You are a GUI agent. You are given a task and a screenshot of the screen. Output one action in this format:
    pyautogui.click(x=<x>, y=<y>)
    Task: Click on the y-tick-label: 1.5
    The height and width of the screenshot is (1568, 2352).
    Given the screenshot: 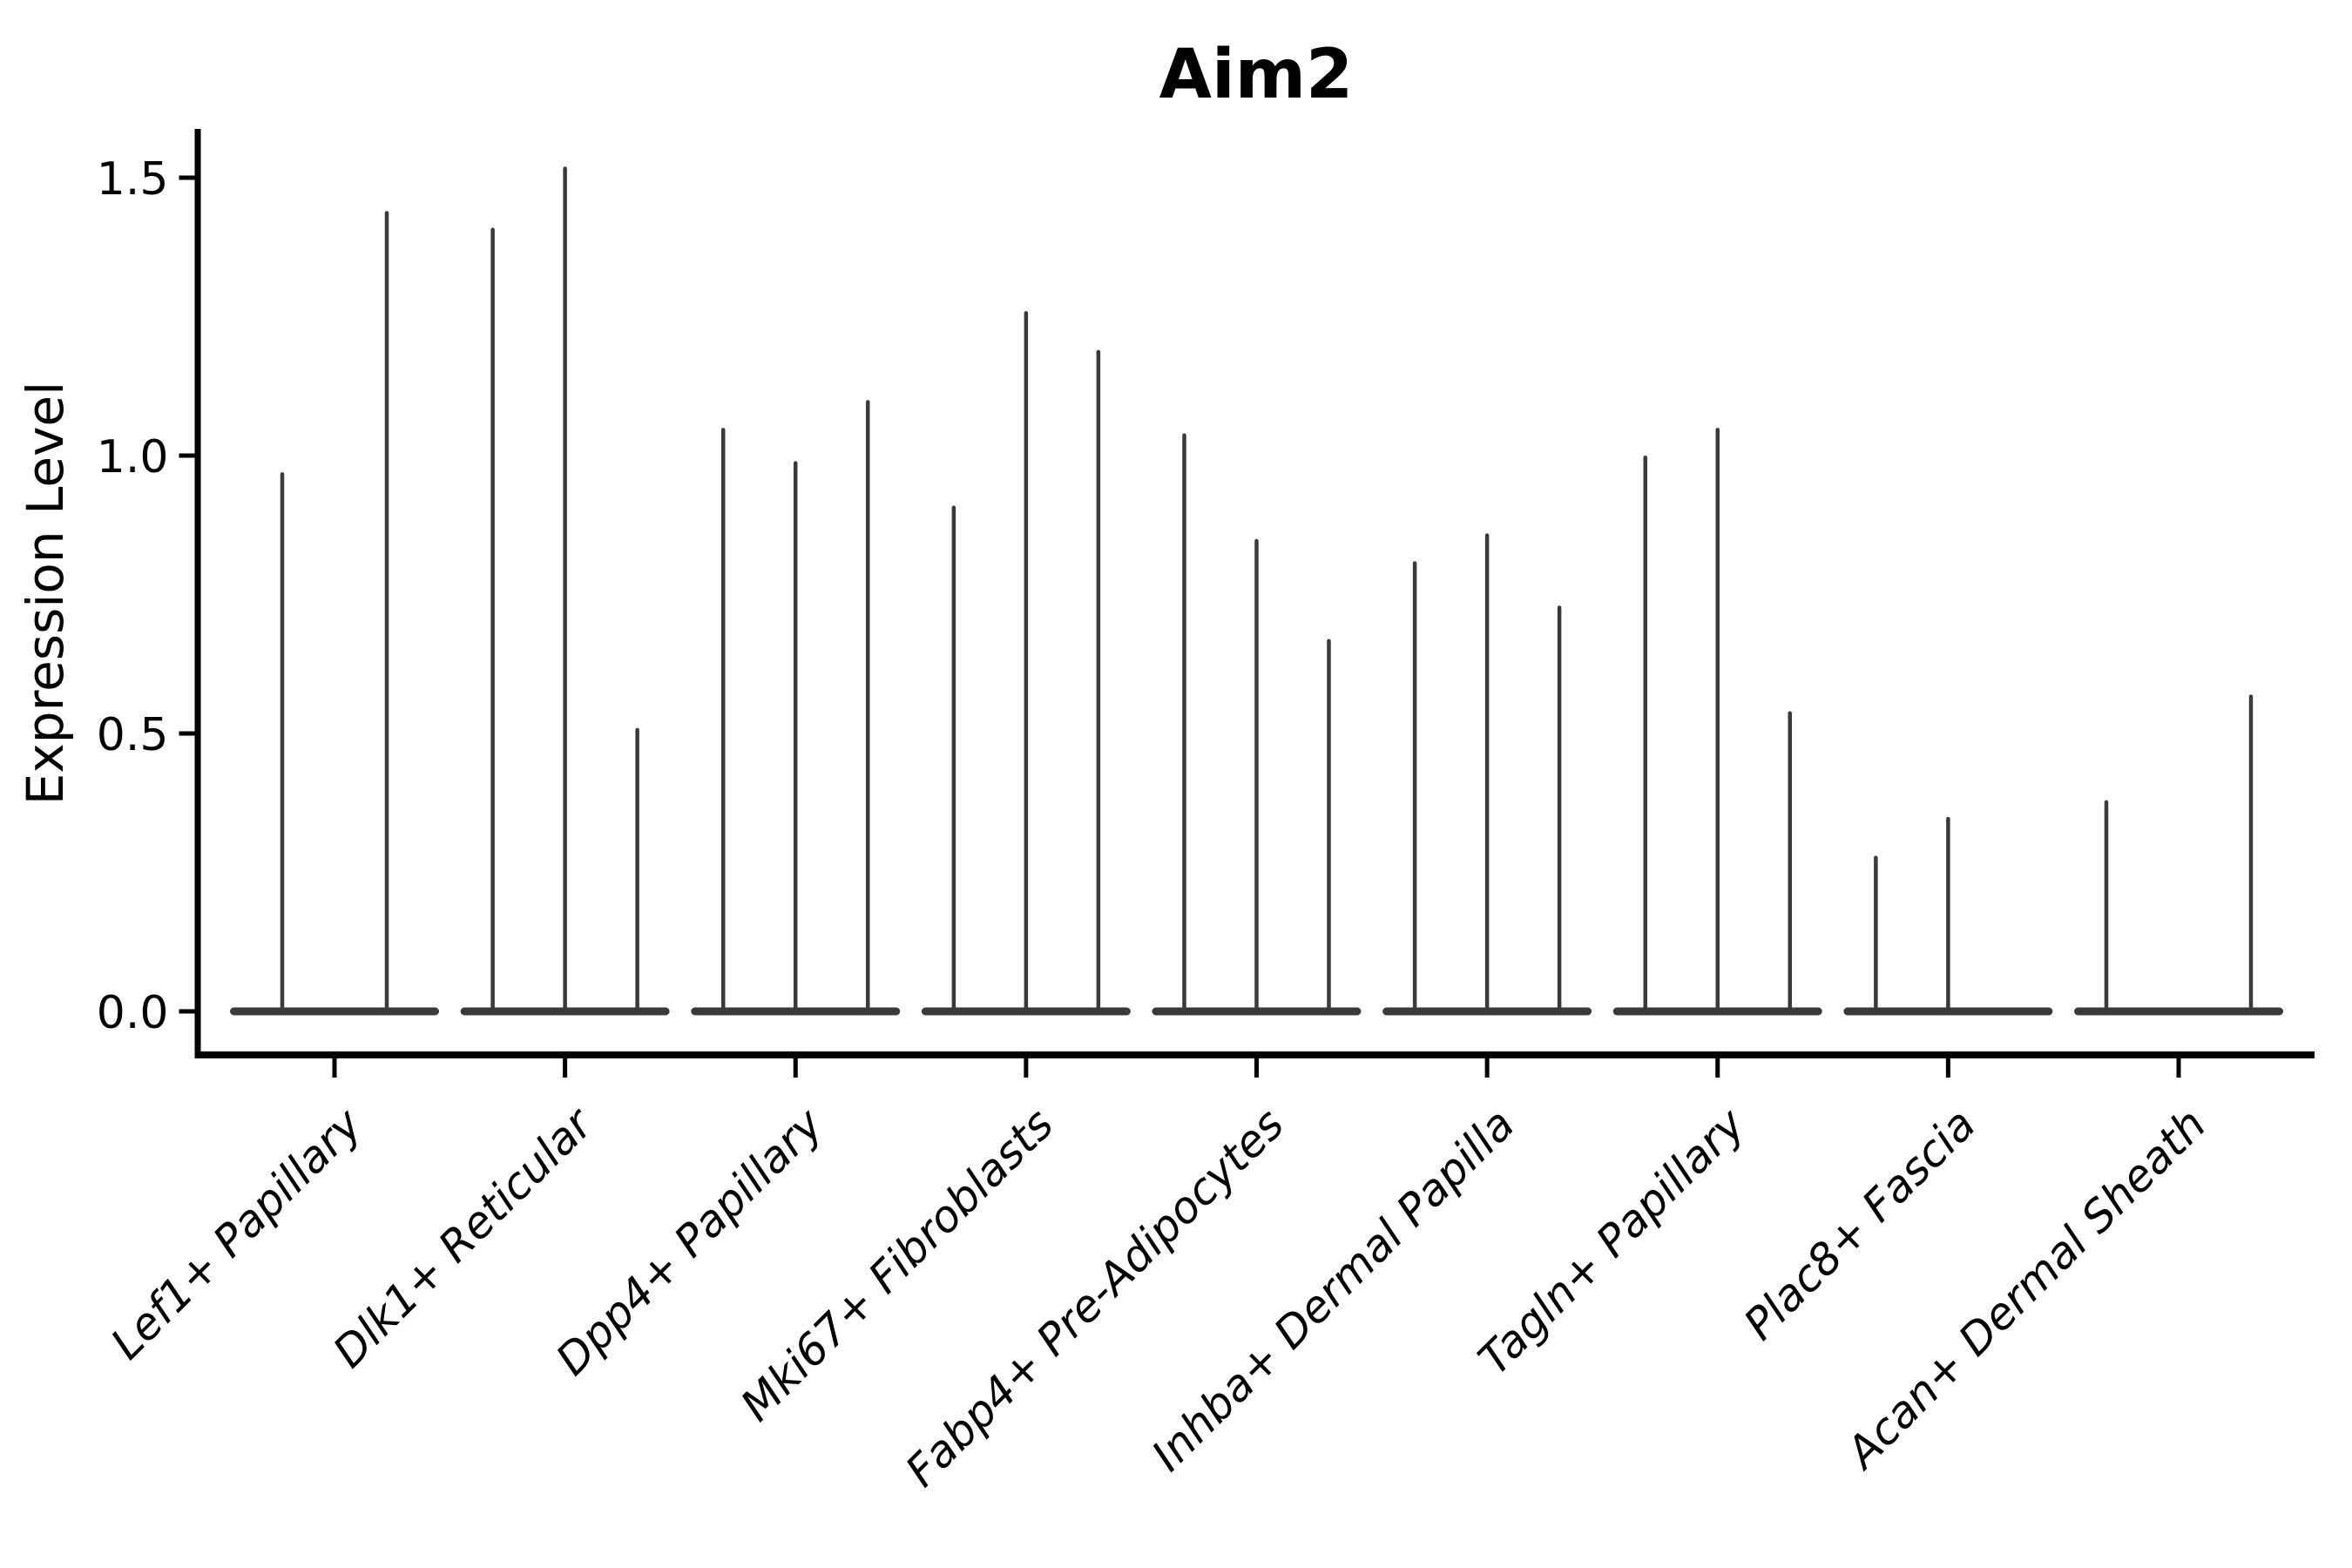 What is the action you would take?
    pyautogui.click(x=133, y=179)
    